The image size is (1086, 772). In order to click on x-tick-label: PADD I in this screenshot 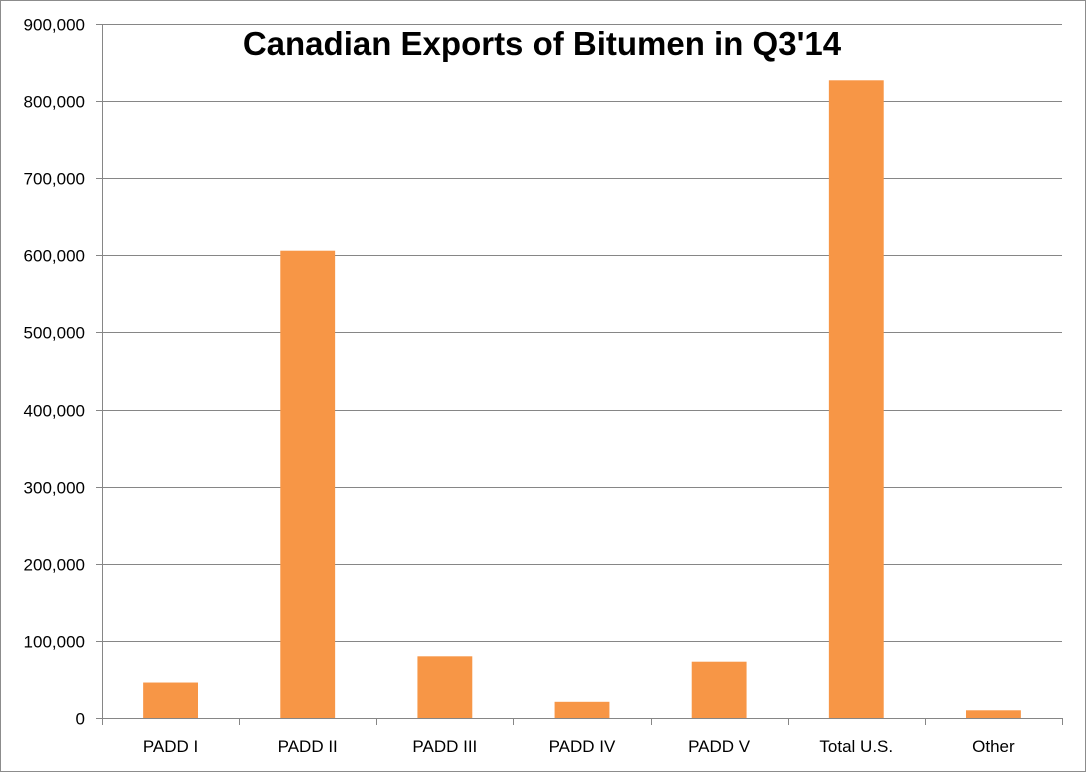, I will do `click(170, 746)`.